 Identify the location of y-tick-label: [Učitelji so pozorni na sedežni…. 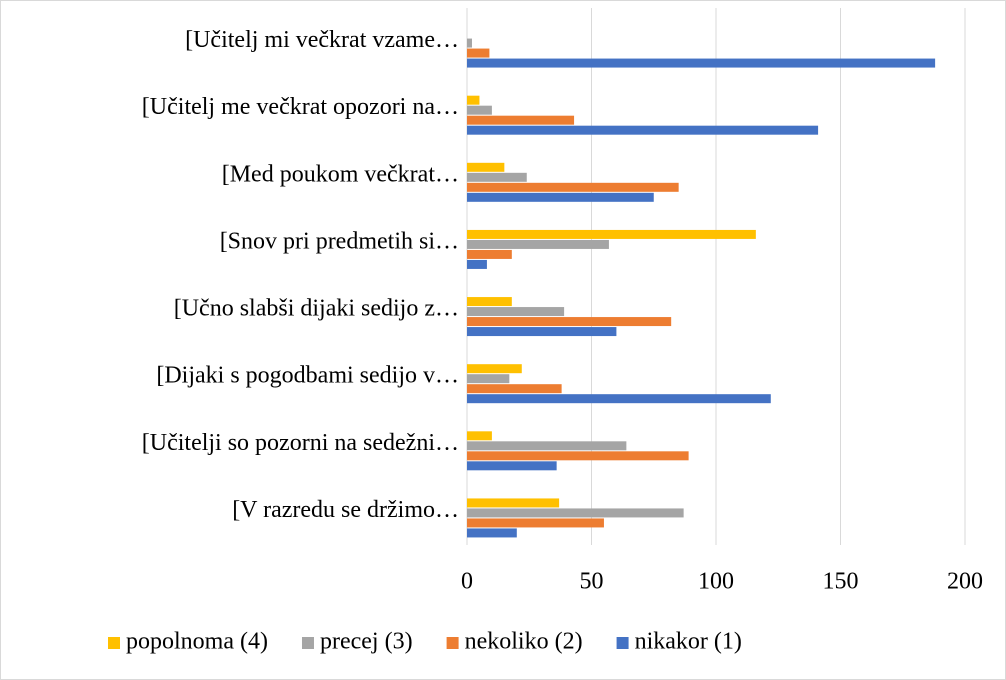
(300, 443).